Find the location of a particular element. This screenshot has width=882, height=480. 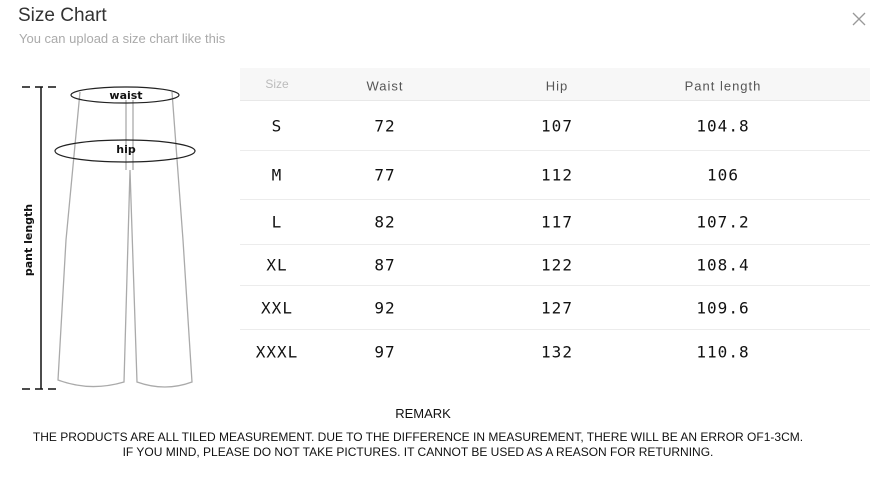

table-row: M 77 112 106 is located at coordinates (555, 175).